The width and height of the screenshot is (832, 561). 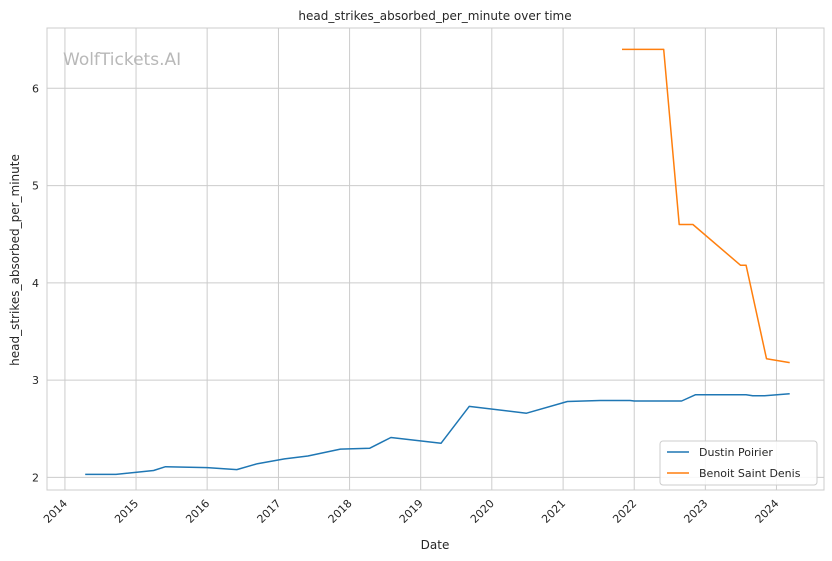 What do you see at coordinates (126, 511) in the screenshot?
I see `x-tick-label: 2015` at bounding box center [126, 511].